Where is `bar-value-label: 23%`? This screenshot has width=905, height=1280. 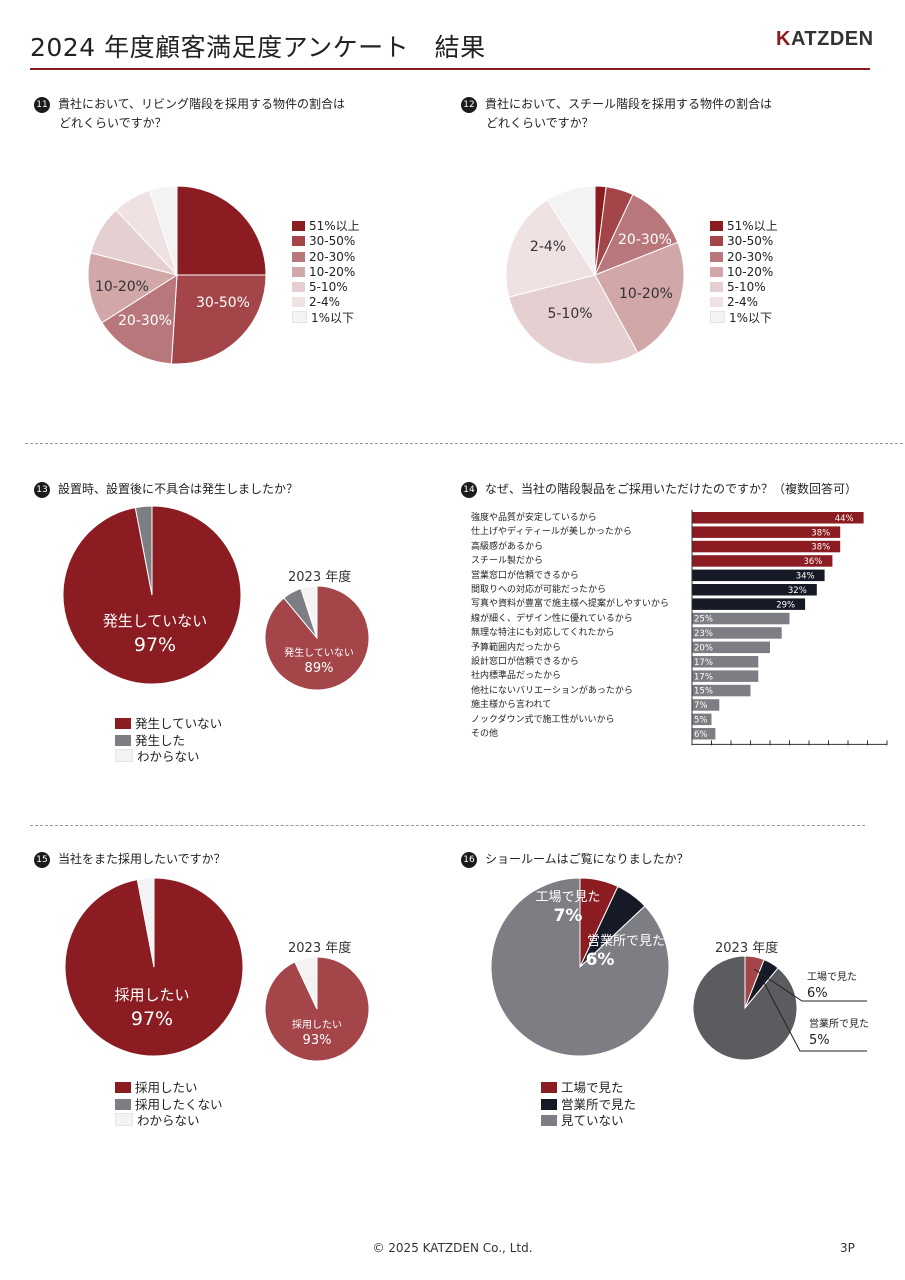
bar-value-label: 23% is located at coordinates (703, 634).